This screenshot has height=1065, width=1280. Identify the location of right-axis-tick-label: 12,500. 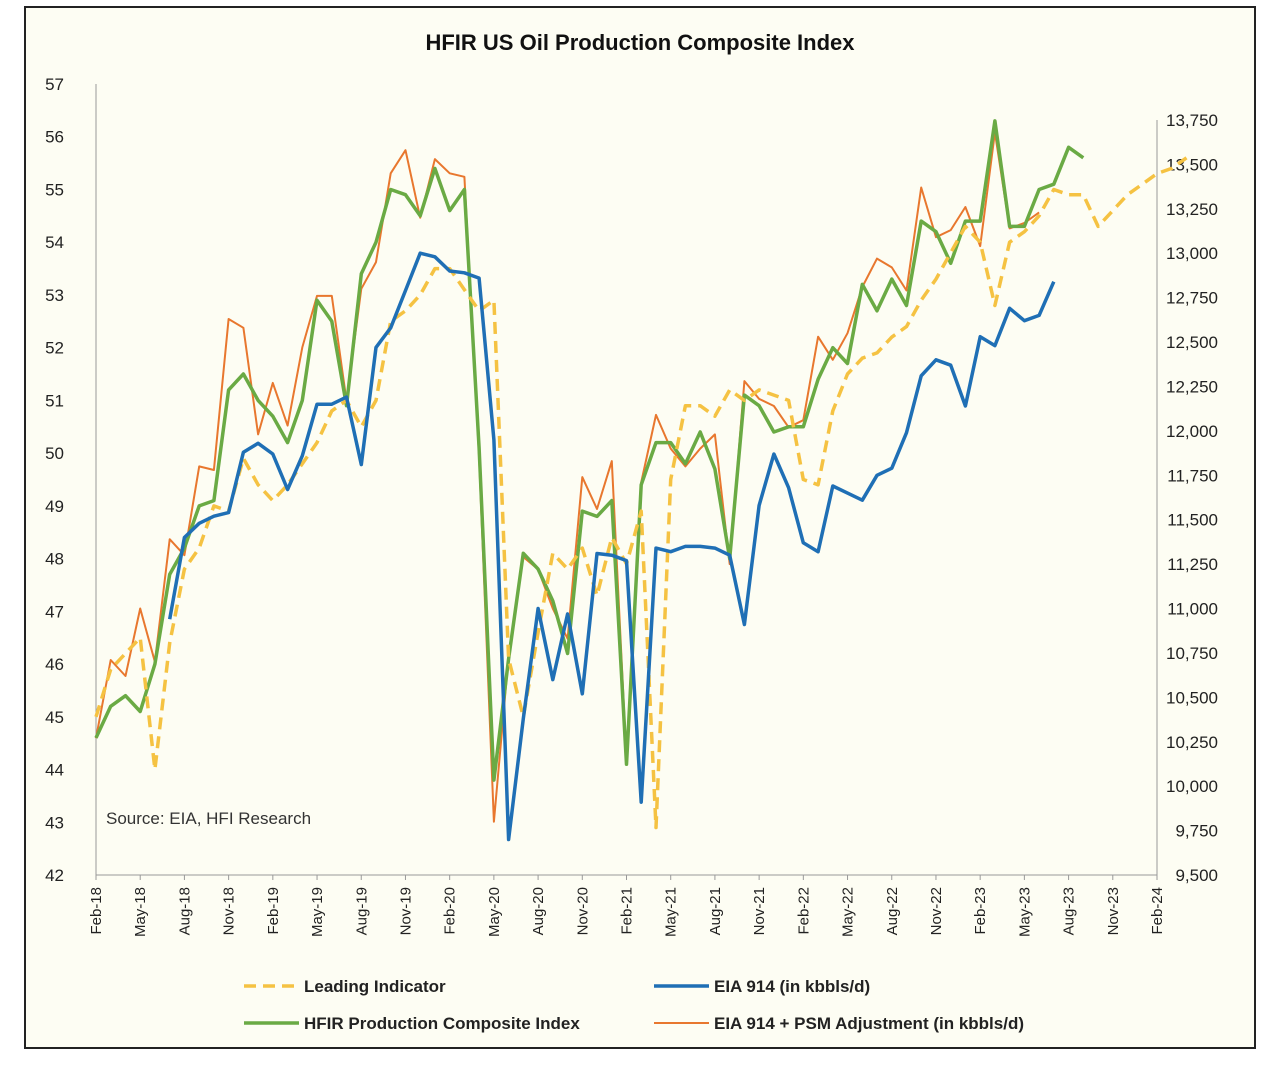
(1192, 342).